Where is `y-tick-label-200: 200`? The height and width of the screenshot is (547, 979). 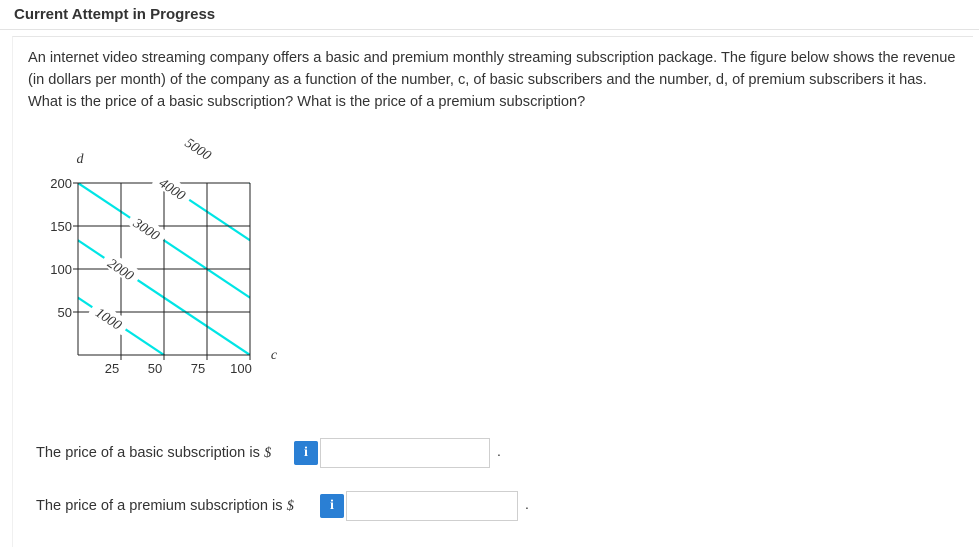
y-tick-label-200: 200 is located at coordinates (61, 183).